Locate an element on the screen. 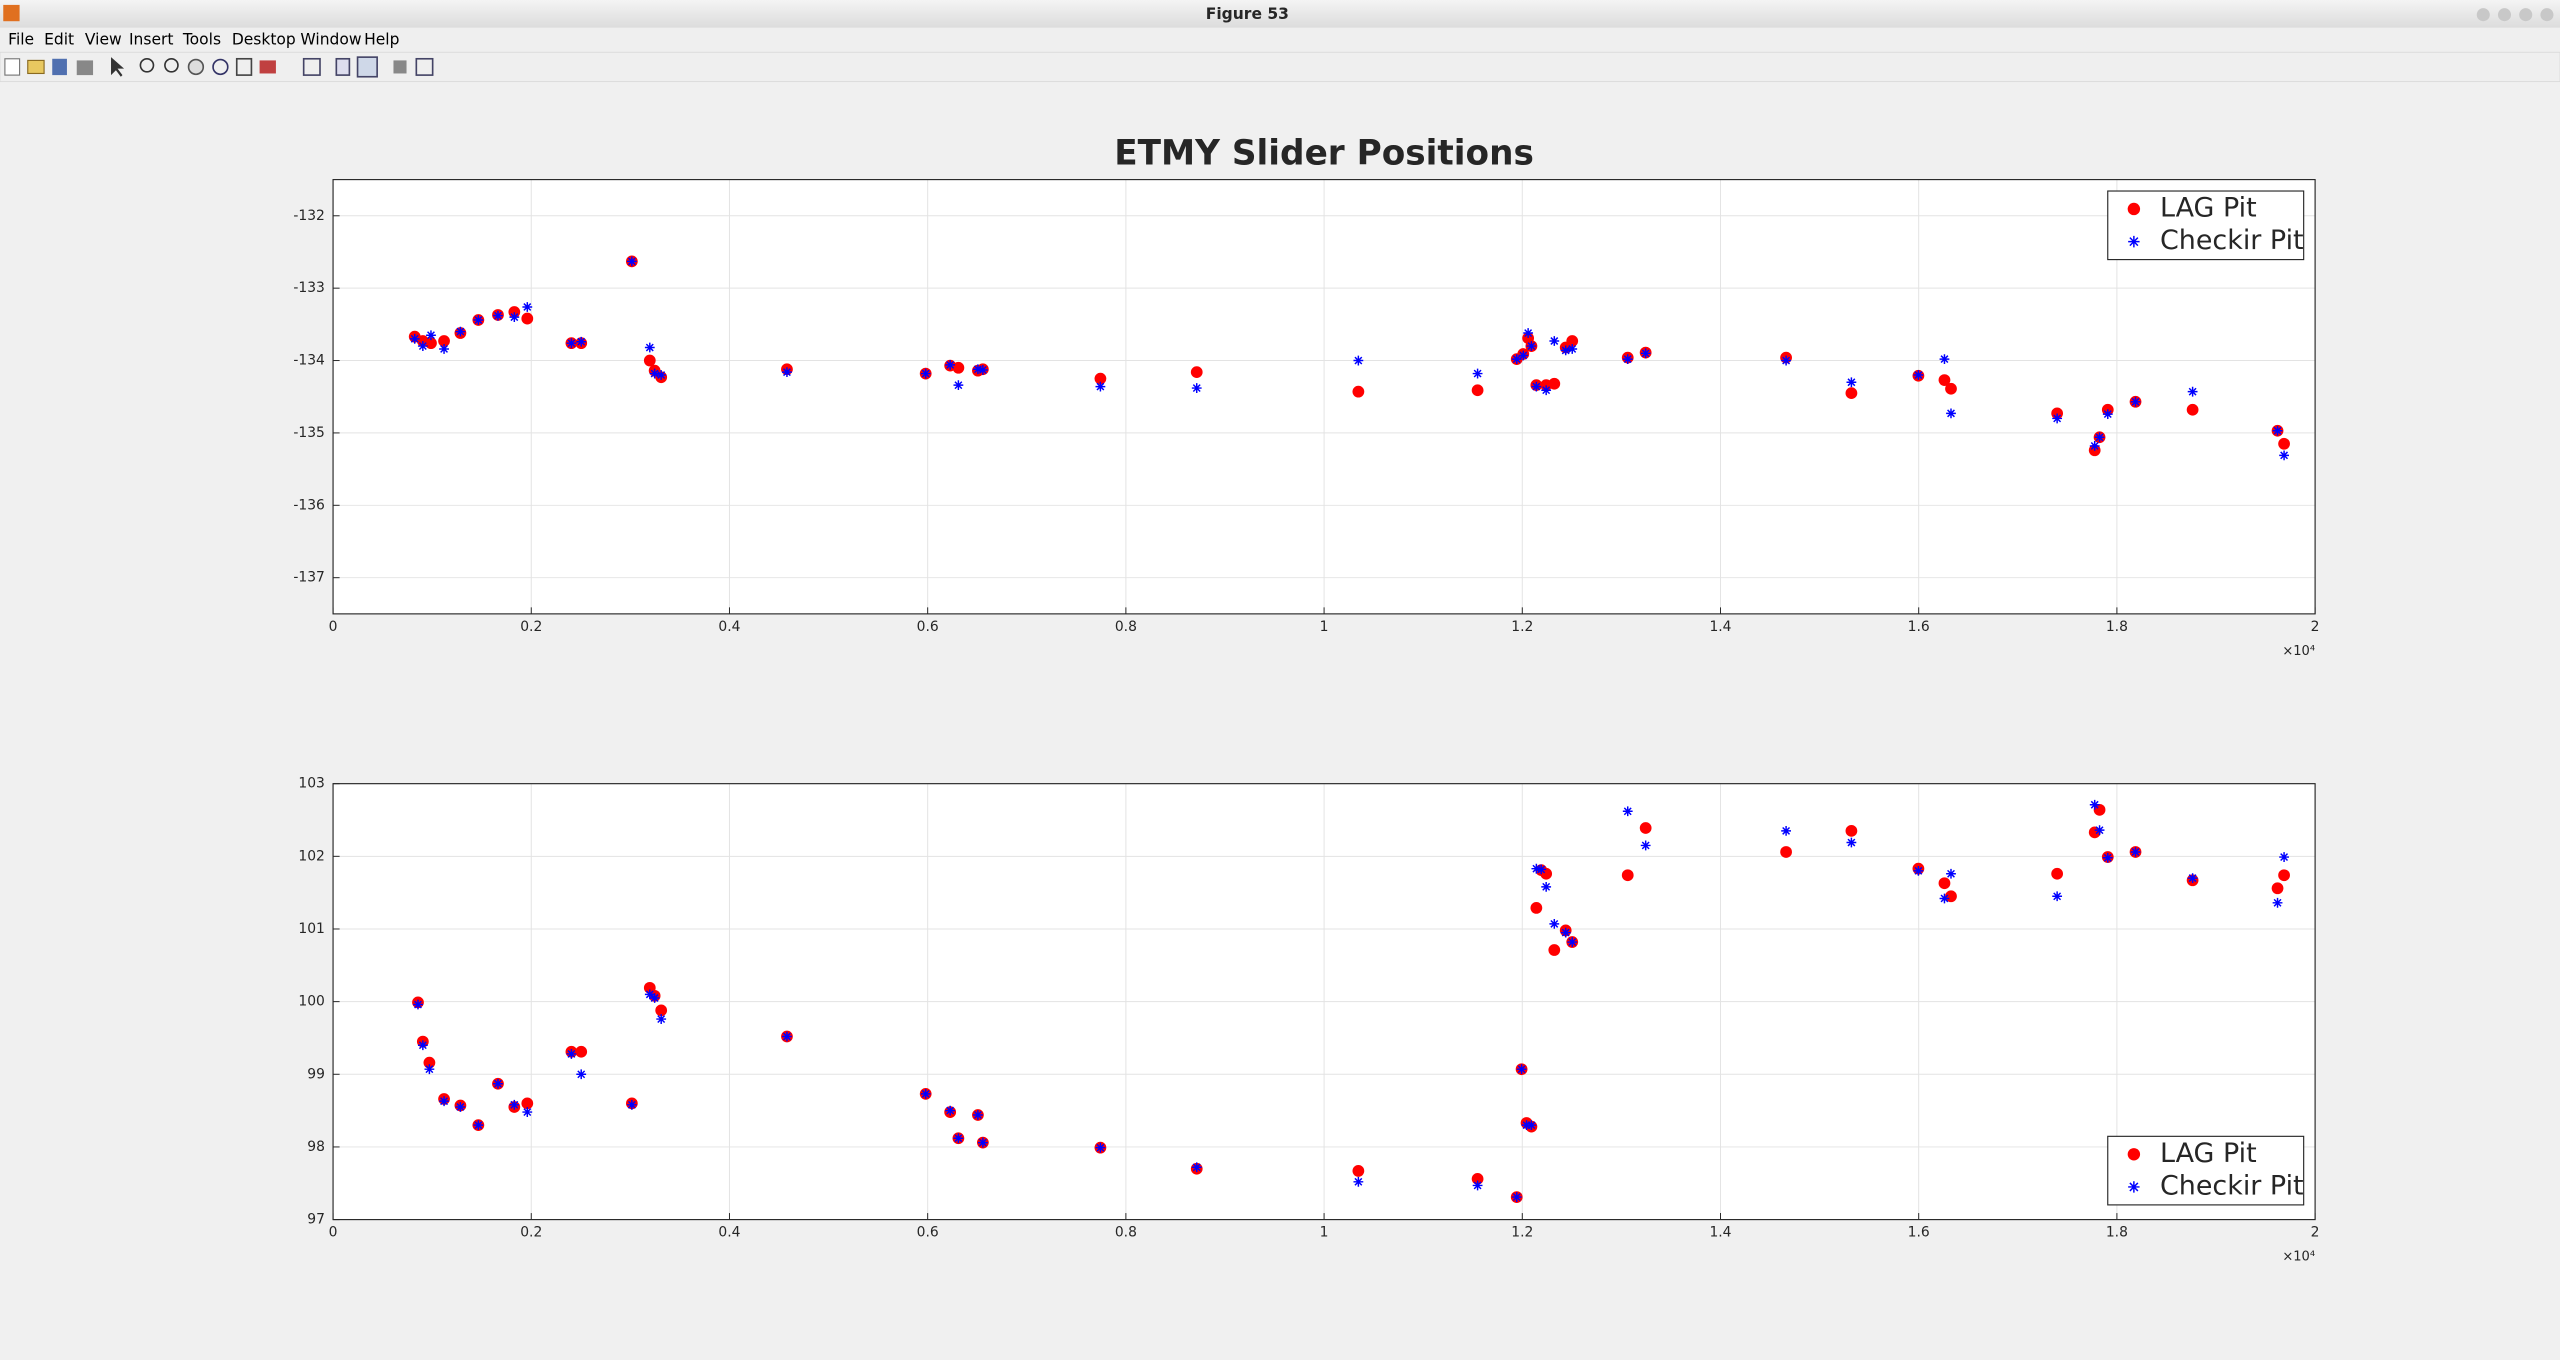 This screenshot has height=1360, width=2560. menu-item: Insert is located at coordinates (151, 39).